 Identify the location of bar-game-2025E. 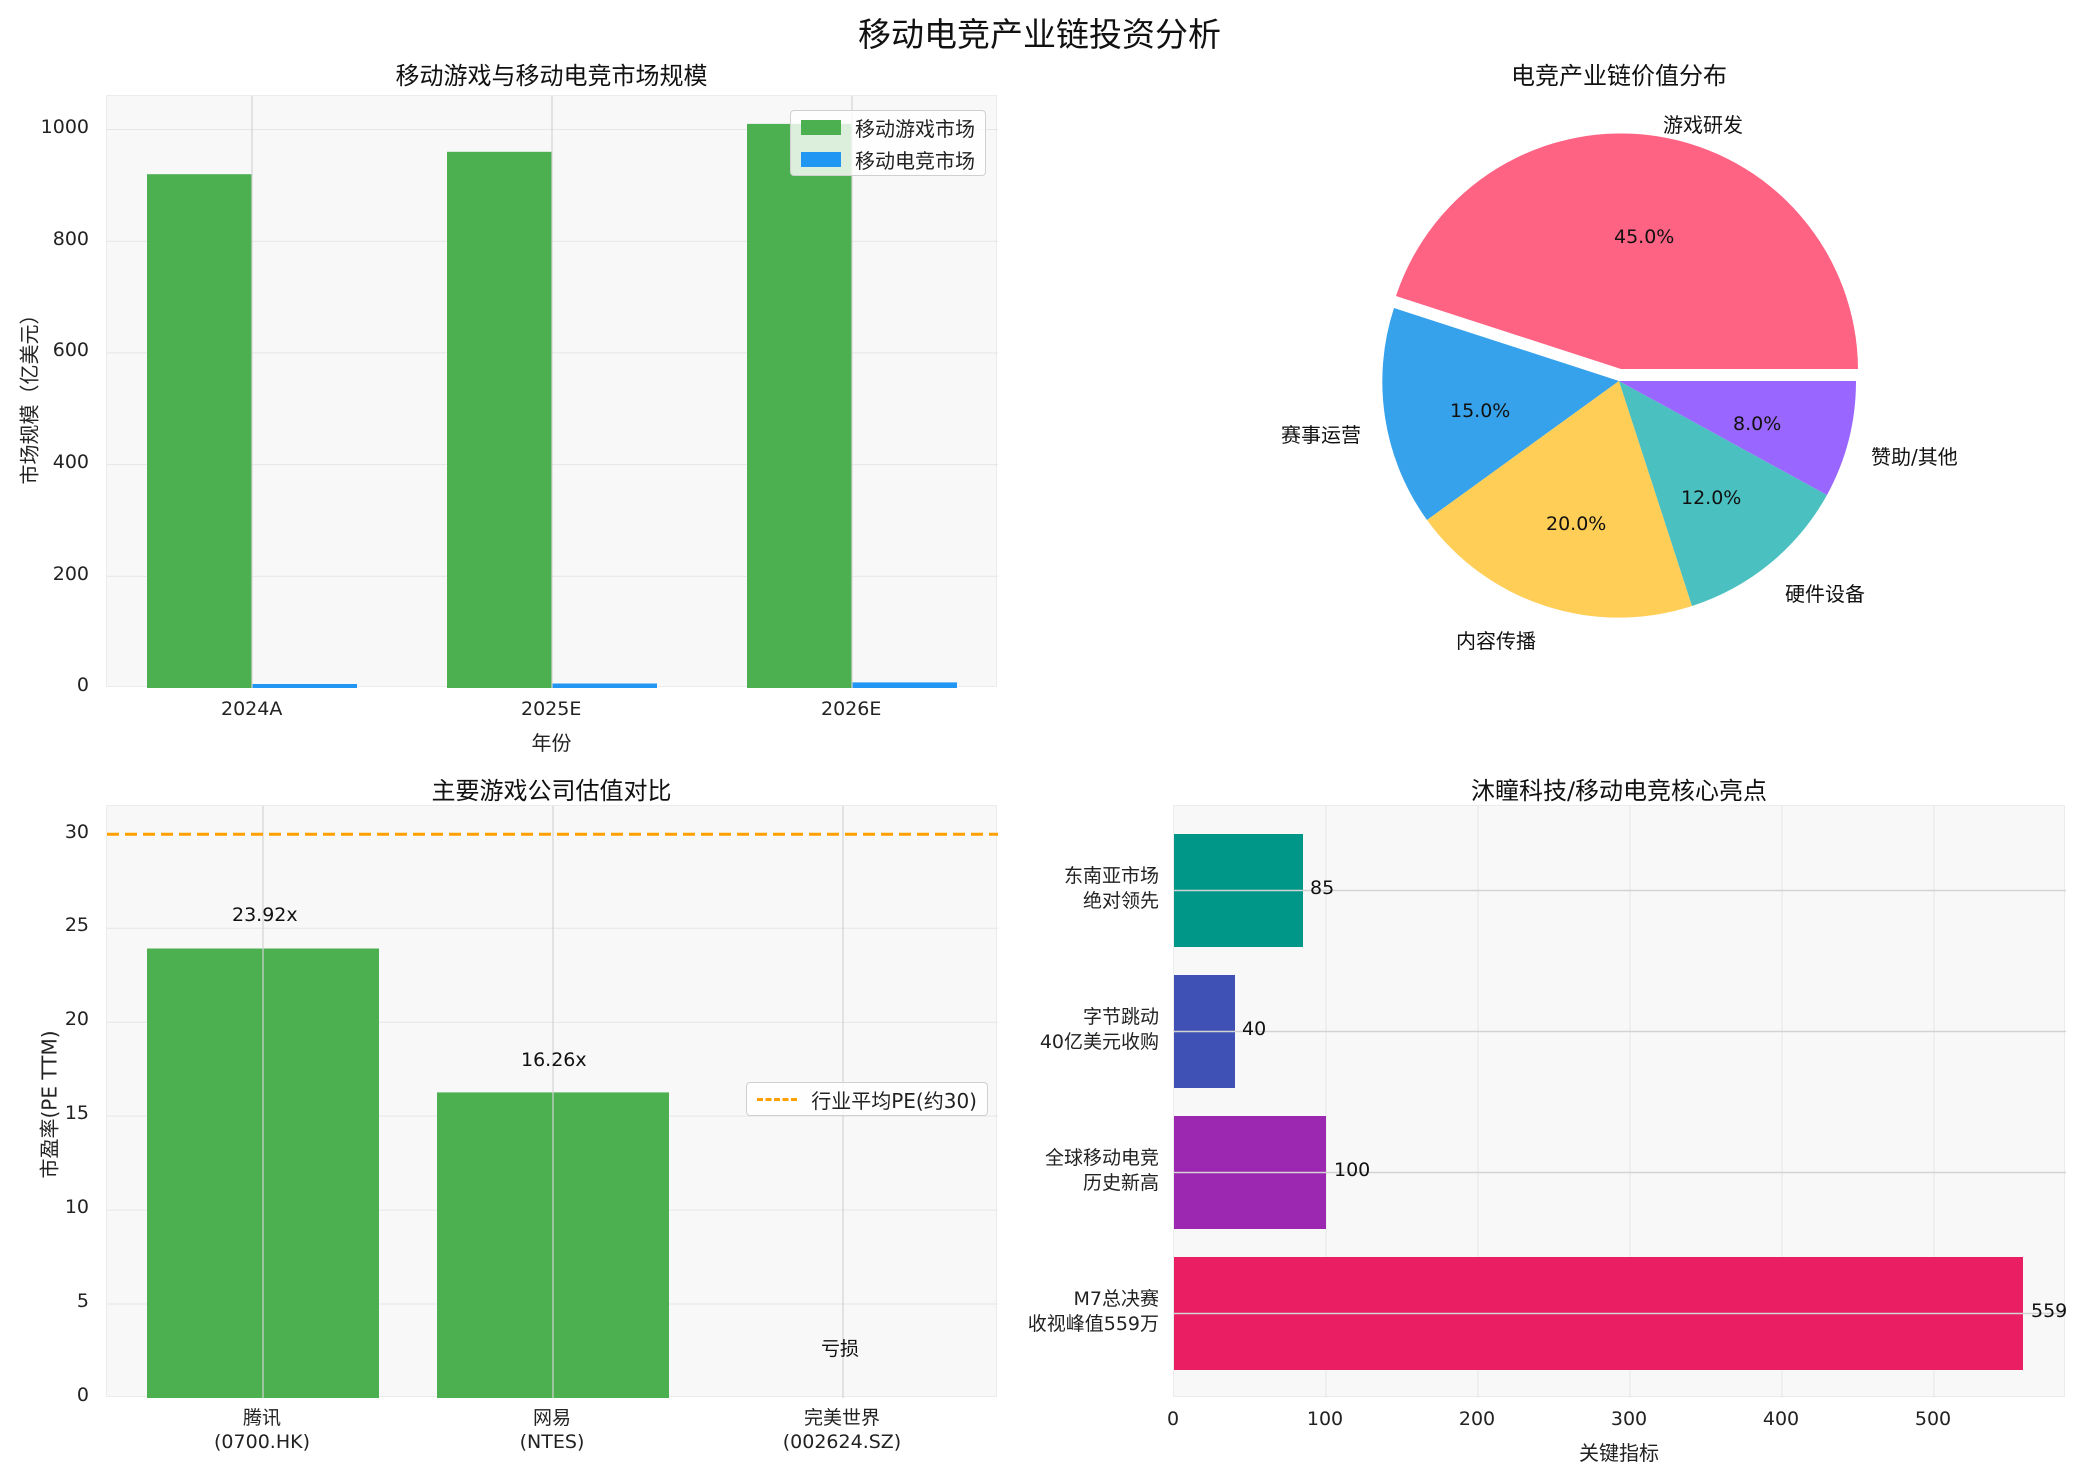
(499, 419).